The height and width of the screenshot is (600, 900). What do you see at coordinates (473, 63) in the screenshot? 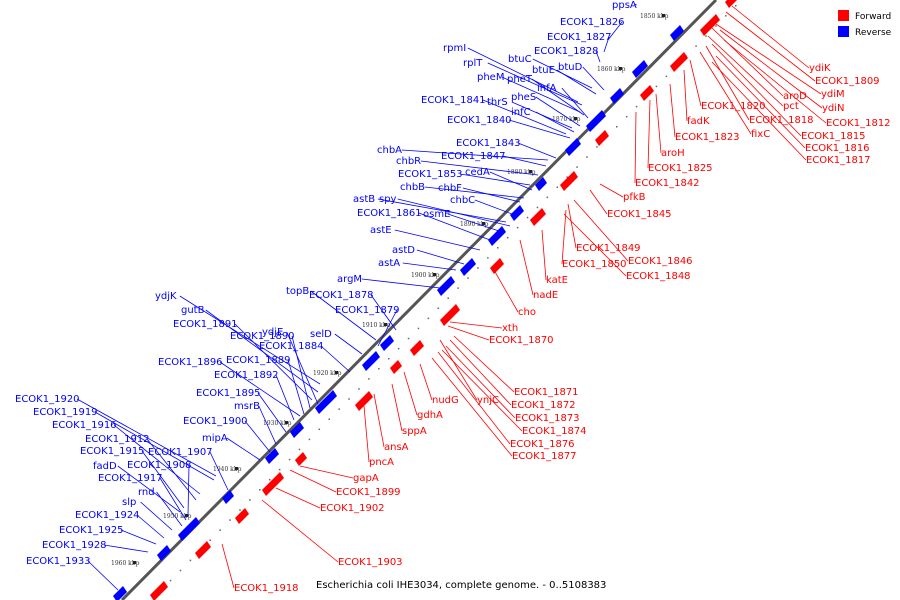
I see `reverse-gene-label: rplT` at bounding box center [473, 63].